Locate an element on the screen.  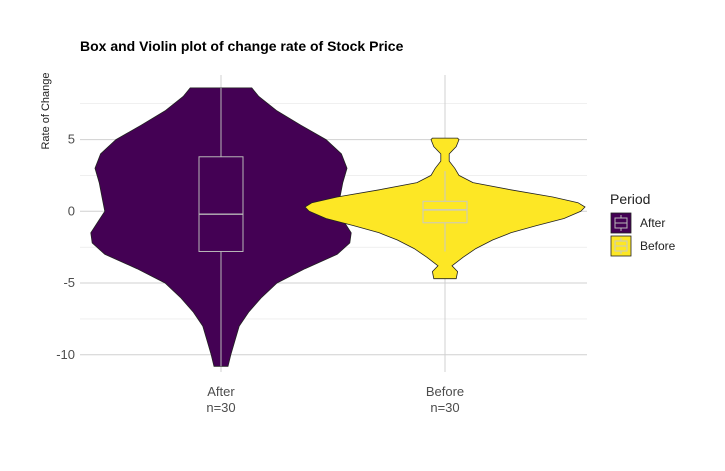
y-tick-label: 5 is located at coordinates (71, 139).